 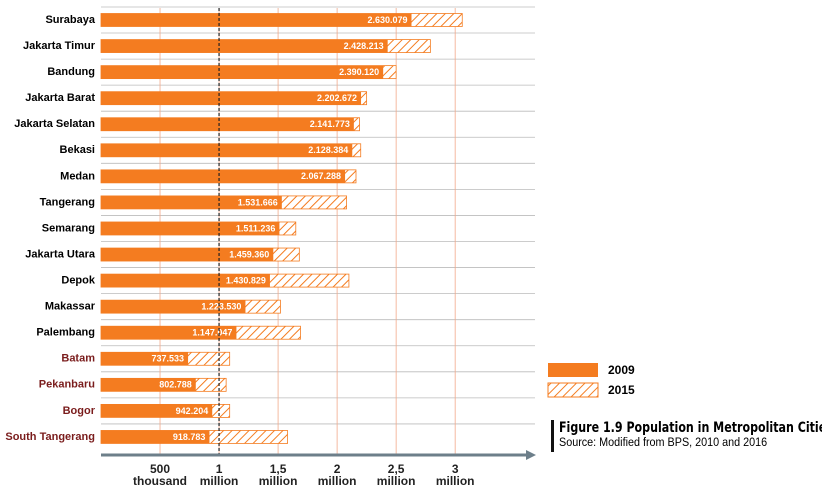 I want to click on category-label: Pekanbaru, so click(x=67, y=385).